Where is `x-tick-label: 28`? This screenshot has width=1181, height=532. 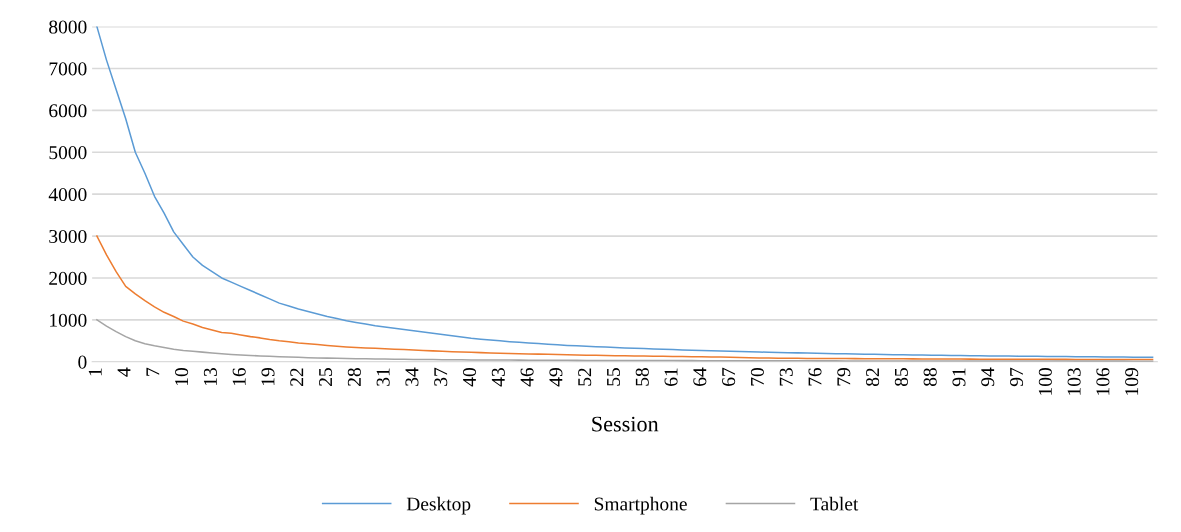
x-tick-label: 28 is located at coordinates (354, 377).